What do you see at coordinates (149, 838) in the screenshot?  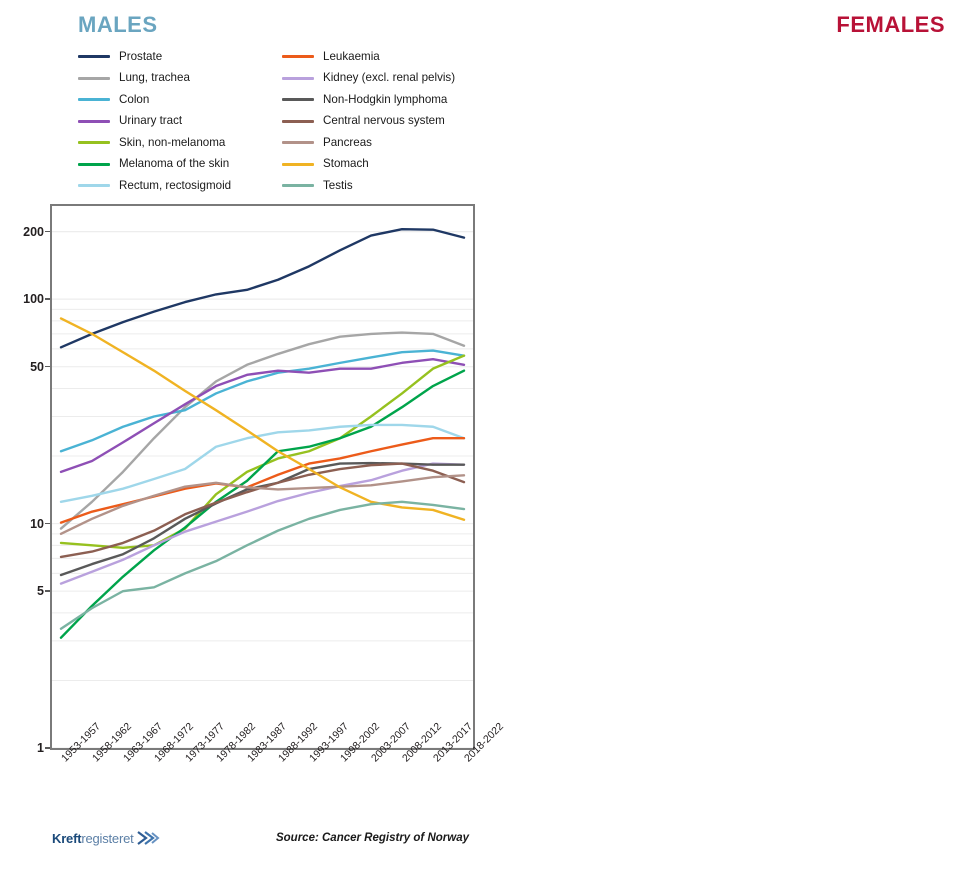 I see `double-chevron-right-icon` at bounding box center [149, 838].